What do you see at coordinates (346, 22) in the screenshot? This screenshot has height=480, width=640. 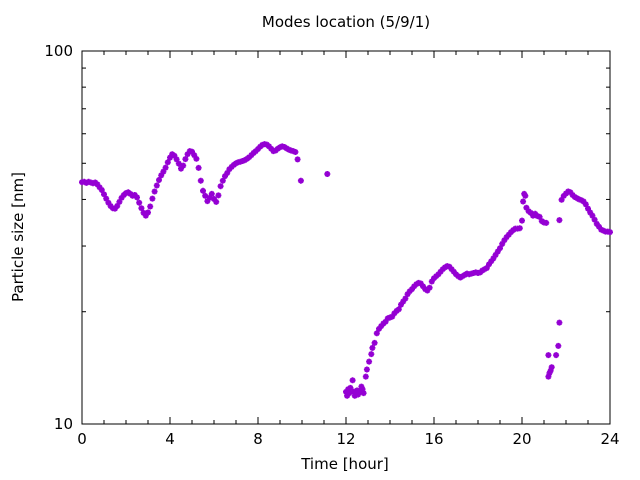 I see `chart-title: Modes location (5/9/1)` at bounding box center [346, 22].